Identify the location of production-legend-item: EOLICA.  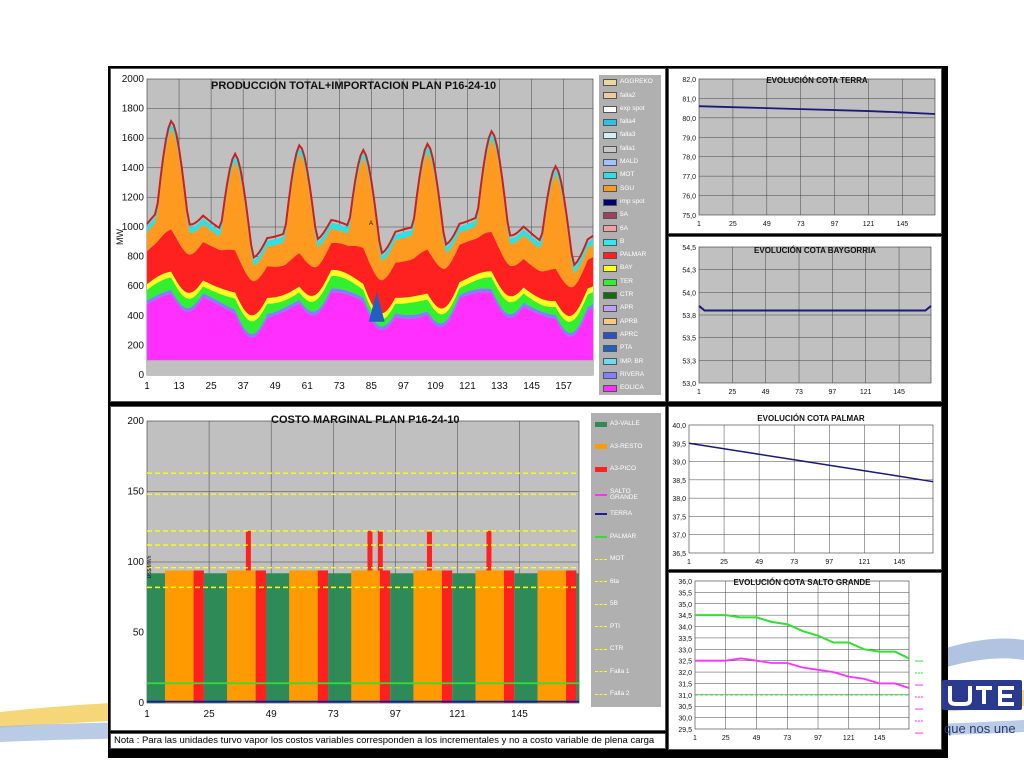
(623, 388).